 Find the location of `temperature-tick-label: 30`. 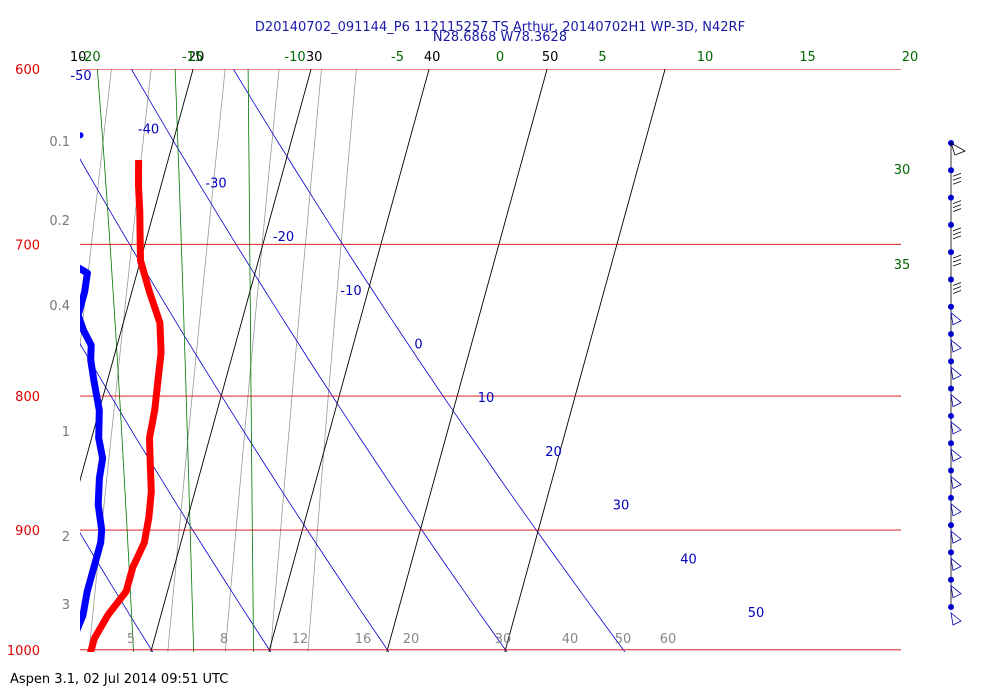

temperature-tick-label: 30 is located at coordinates (314, 57).